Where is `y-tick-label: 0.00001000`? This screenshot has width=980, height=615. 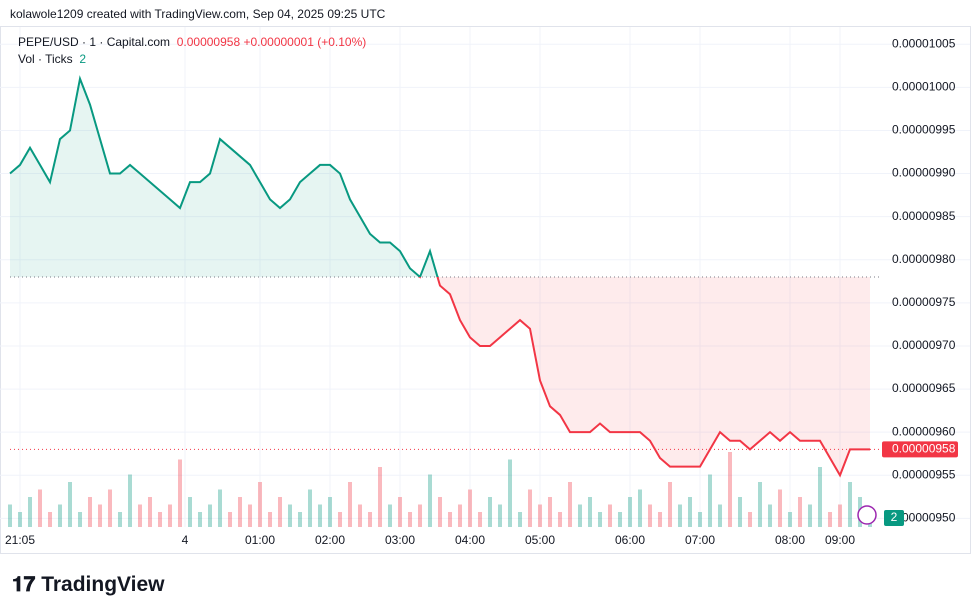
y-tick-label: 0.00001000 is located at coordinates (924, 87).